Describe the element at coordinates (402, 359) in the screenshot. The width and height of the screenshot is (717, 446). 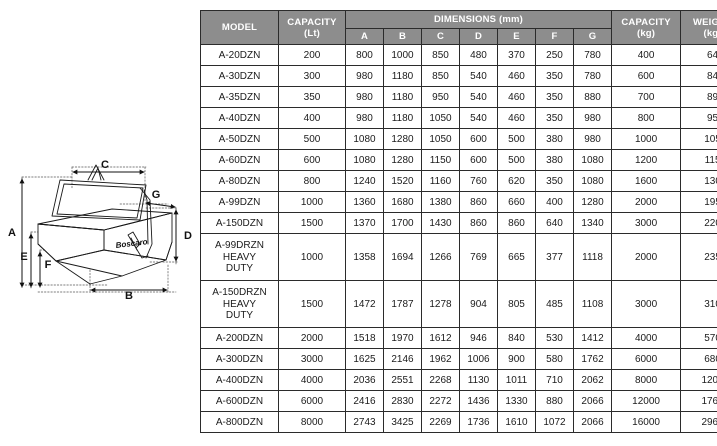
I see `cell-dim-b: 2146` at that location.